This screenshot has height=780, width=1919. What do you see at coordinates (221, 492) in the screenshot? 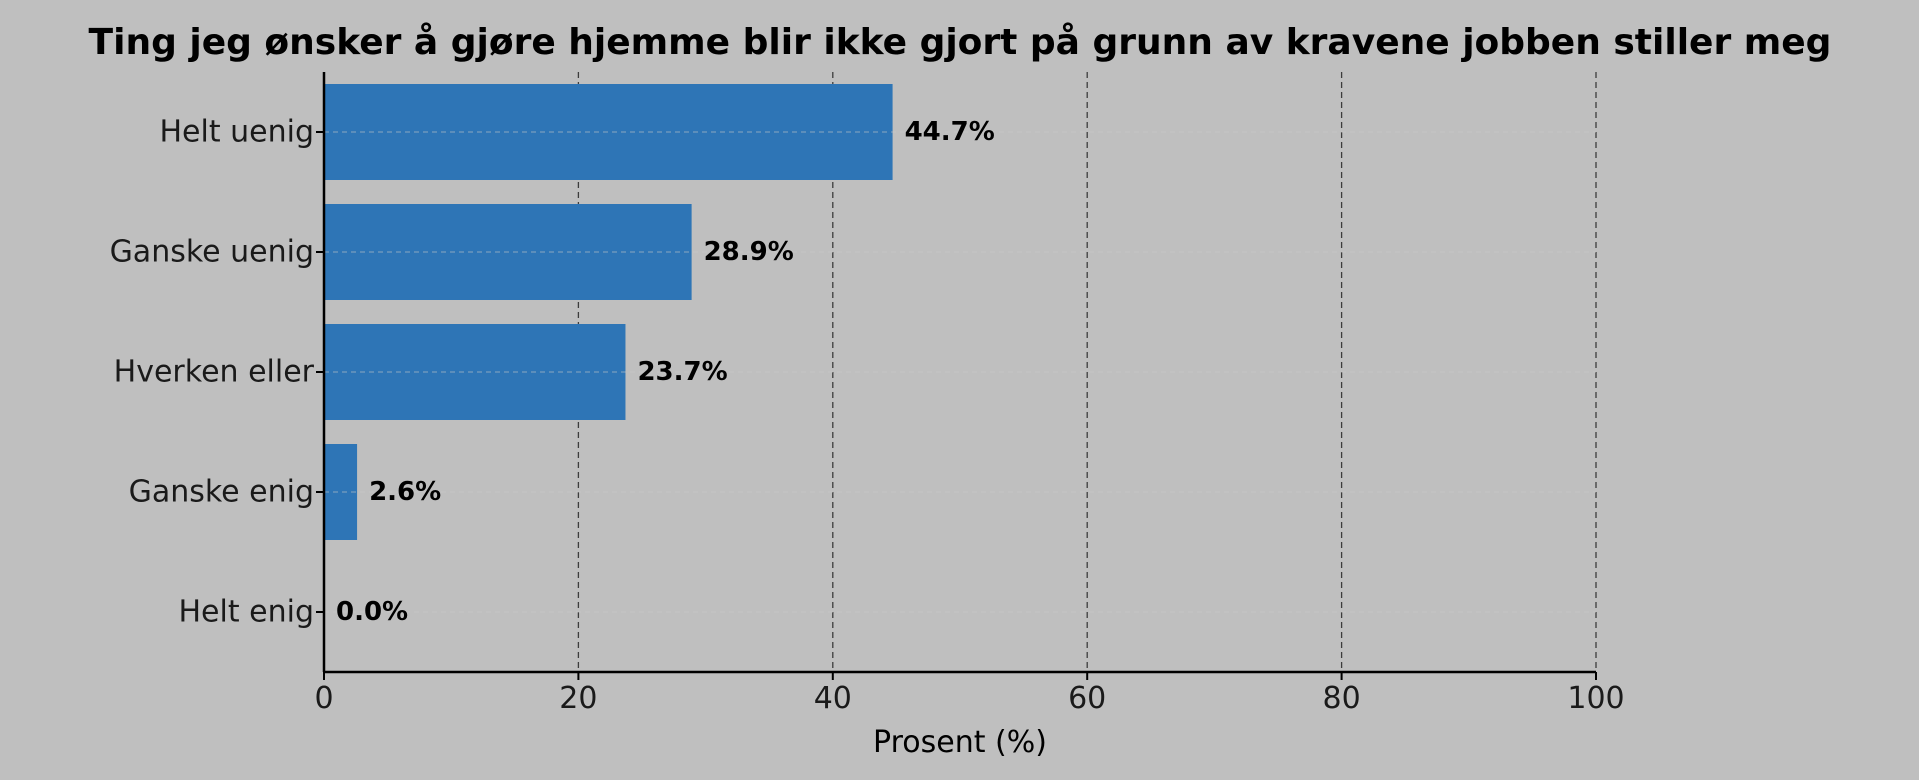
I see `category-label: Ganske enig` at bounding box center [221, 492].